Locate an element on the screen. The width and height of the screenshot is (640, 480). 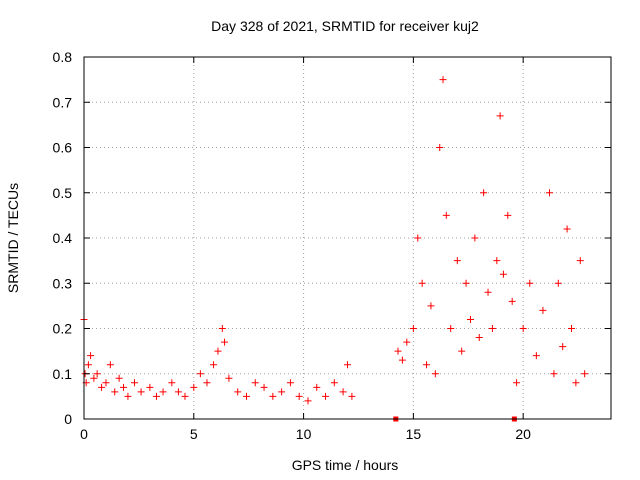
y-tick-label: 0.4 is located at coordinates (63, 238).